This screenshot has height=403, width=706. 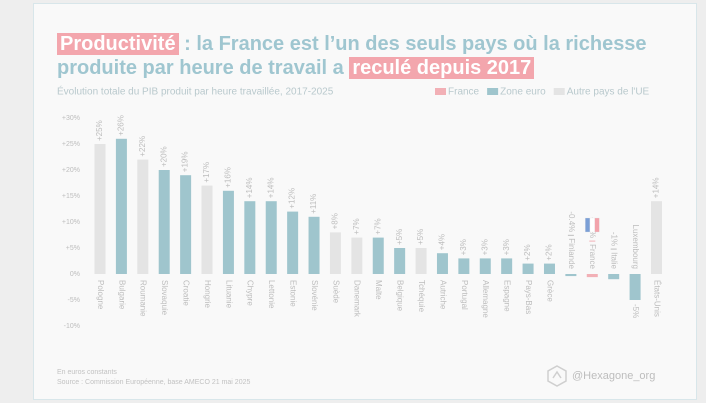 I want to click on logo, so click(x=557, y=376).